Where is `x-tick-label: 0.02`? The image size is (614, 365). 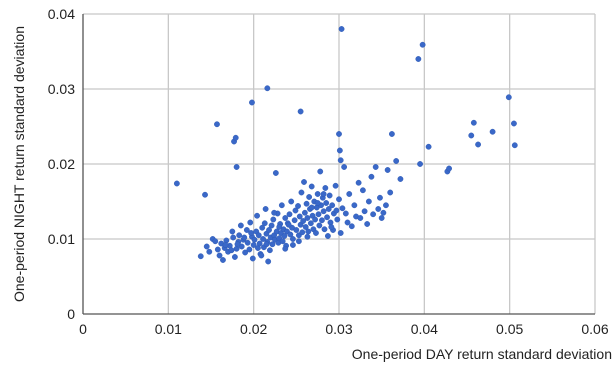 x-tick-label: 0.02 is located at coordinates (253, 329).